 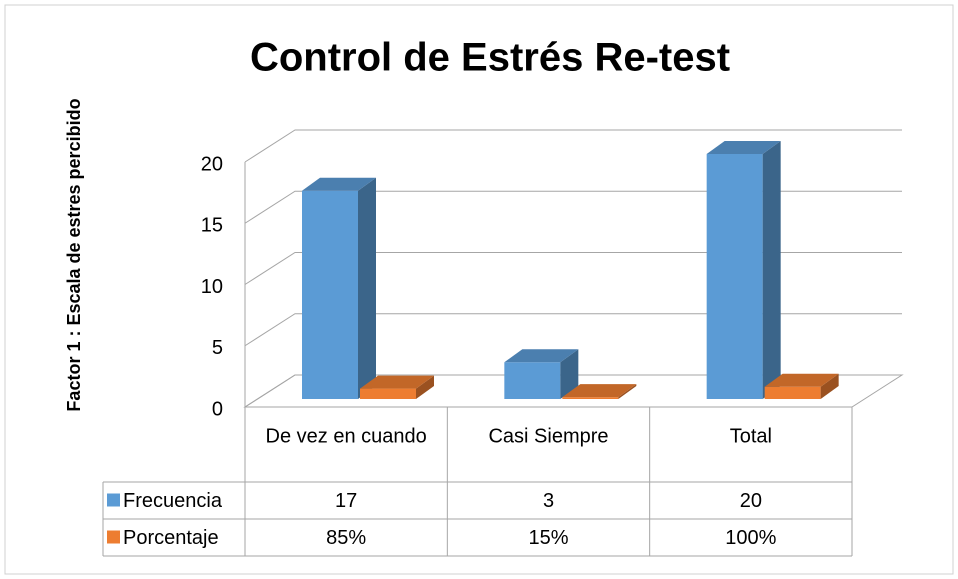 I want to click on x-tick-label: Casi Siempre, so click(x=548, y=436).